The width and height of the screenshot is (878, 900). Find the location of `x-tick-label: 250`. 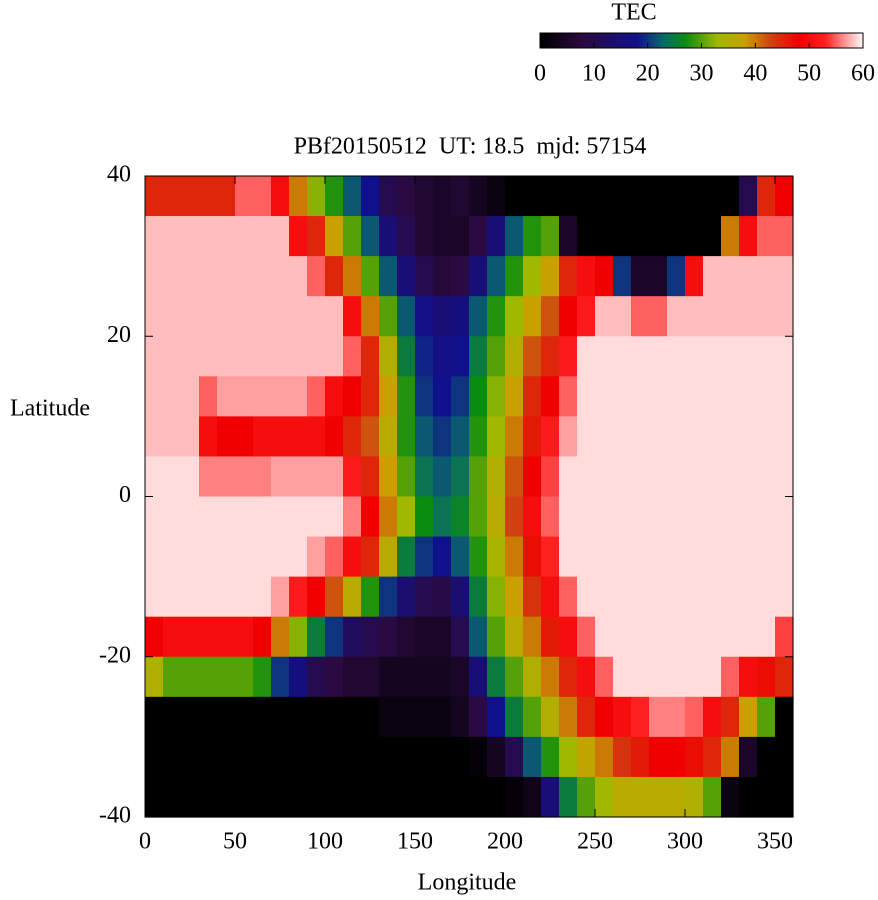

x-tick-label: 250 is located at coordinates (595, 842).